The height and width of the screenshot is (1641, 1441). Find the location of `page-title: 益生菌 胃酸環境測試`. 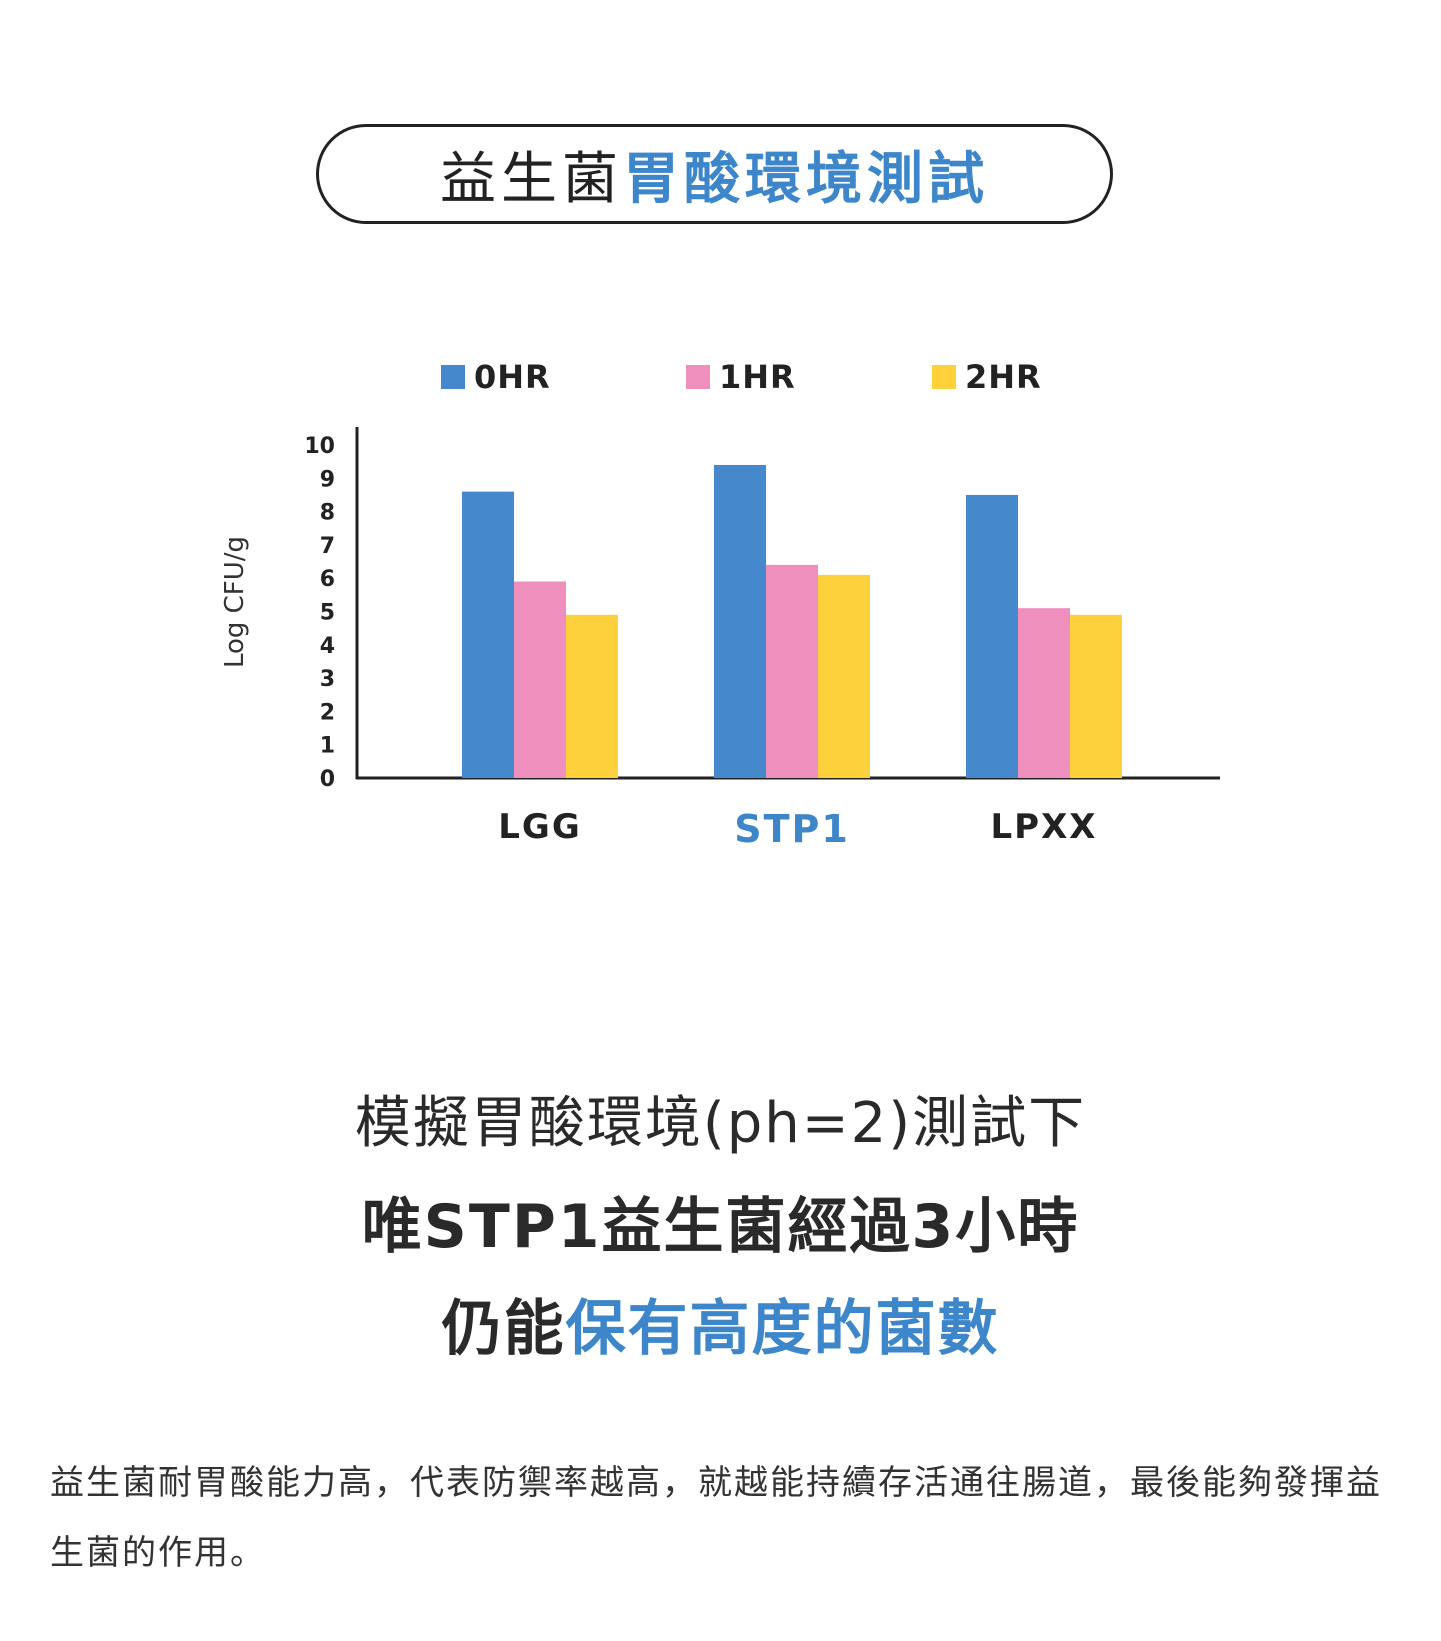

page-title: 益生菌 胃酸環境測試 is located at coordinates (714, 174).